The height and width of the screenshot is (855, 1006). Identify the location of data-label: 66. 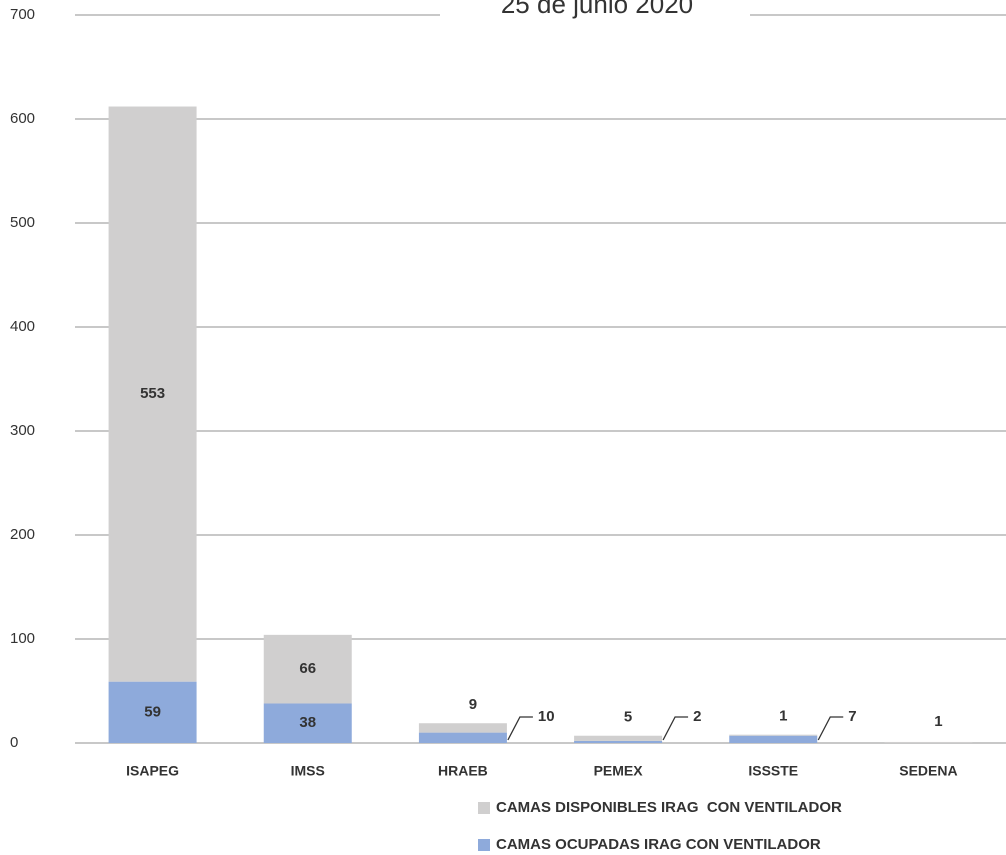
(307, 668).